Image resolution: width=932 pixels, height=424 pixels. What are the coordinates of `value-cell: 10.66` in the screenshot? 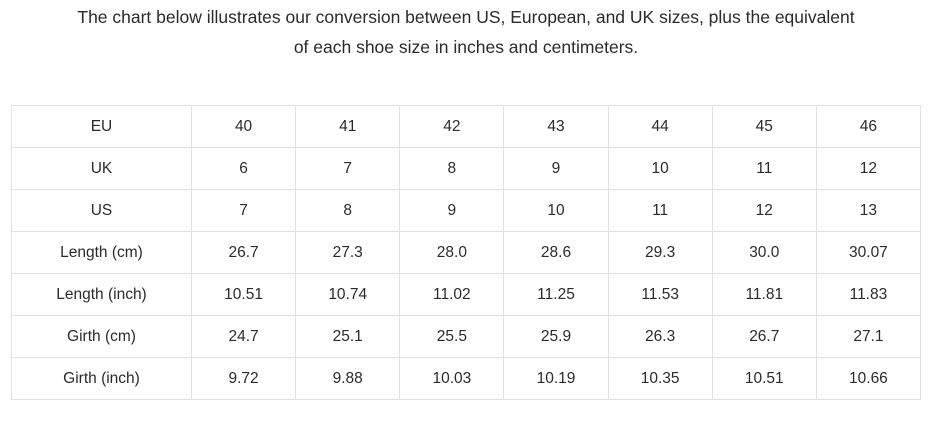 It's located at (868, 378).